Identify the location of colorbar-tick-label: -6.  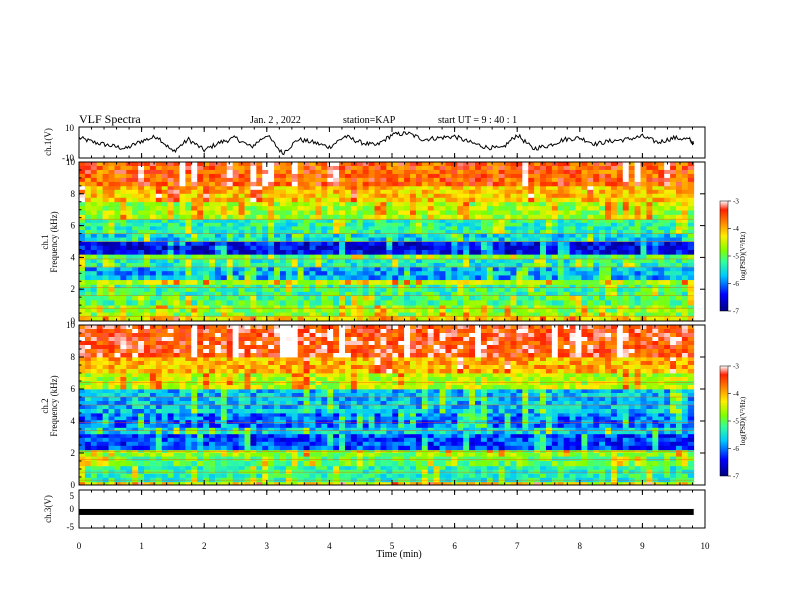
(736, 284).